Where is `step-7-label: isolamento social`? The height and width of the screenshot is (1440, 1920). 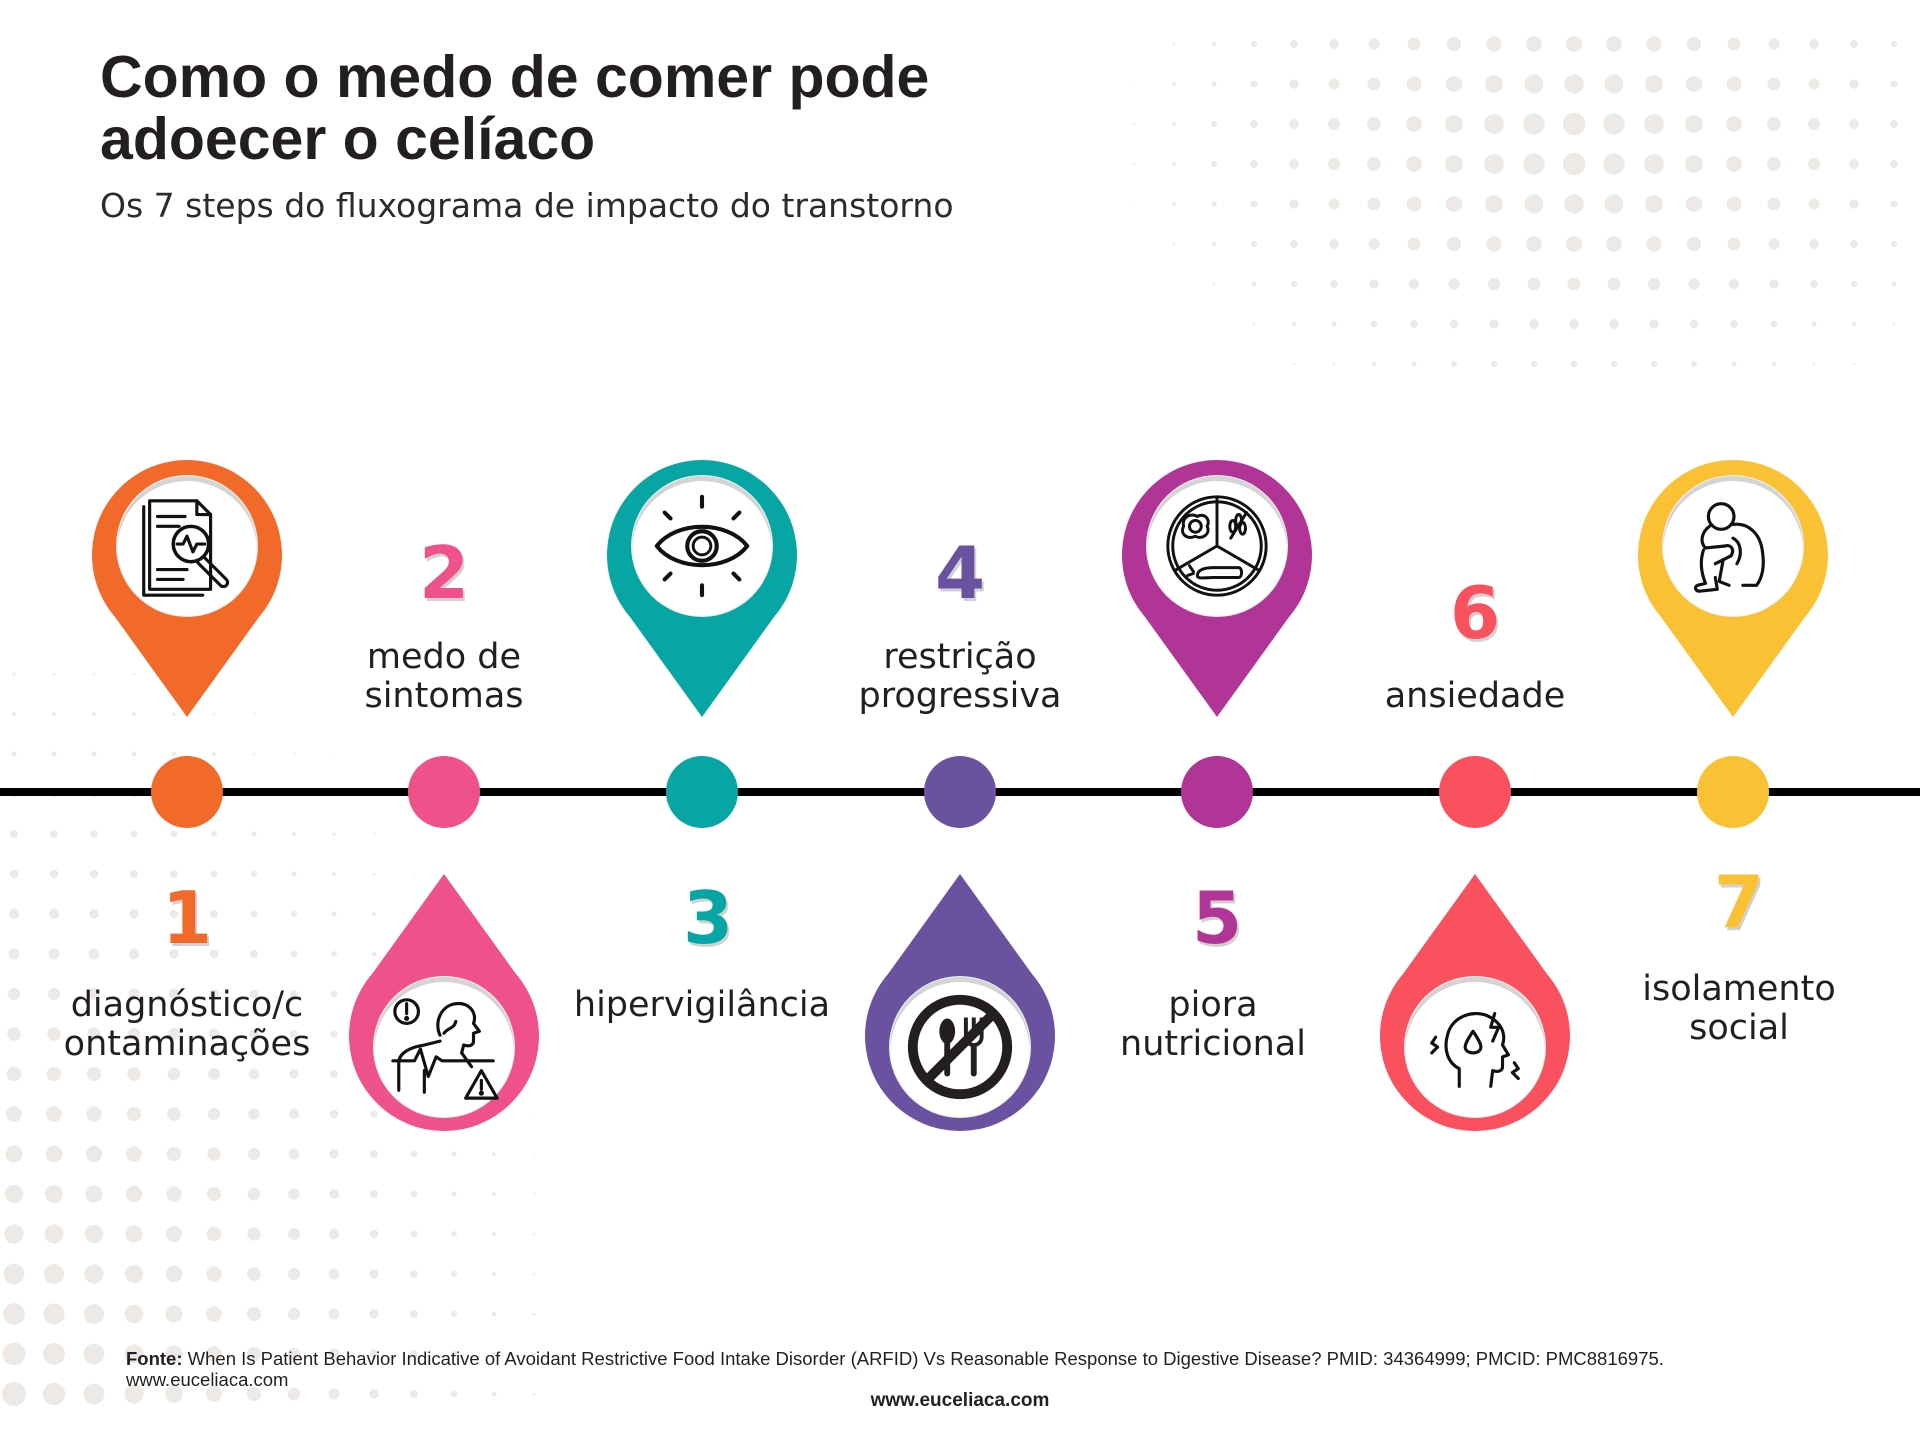
step-7-label: isolamento social is located at coordinates (1739, 1008).